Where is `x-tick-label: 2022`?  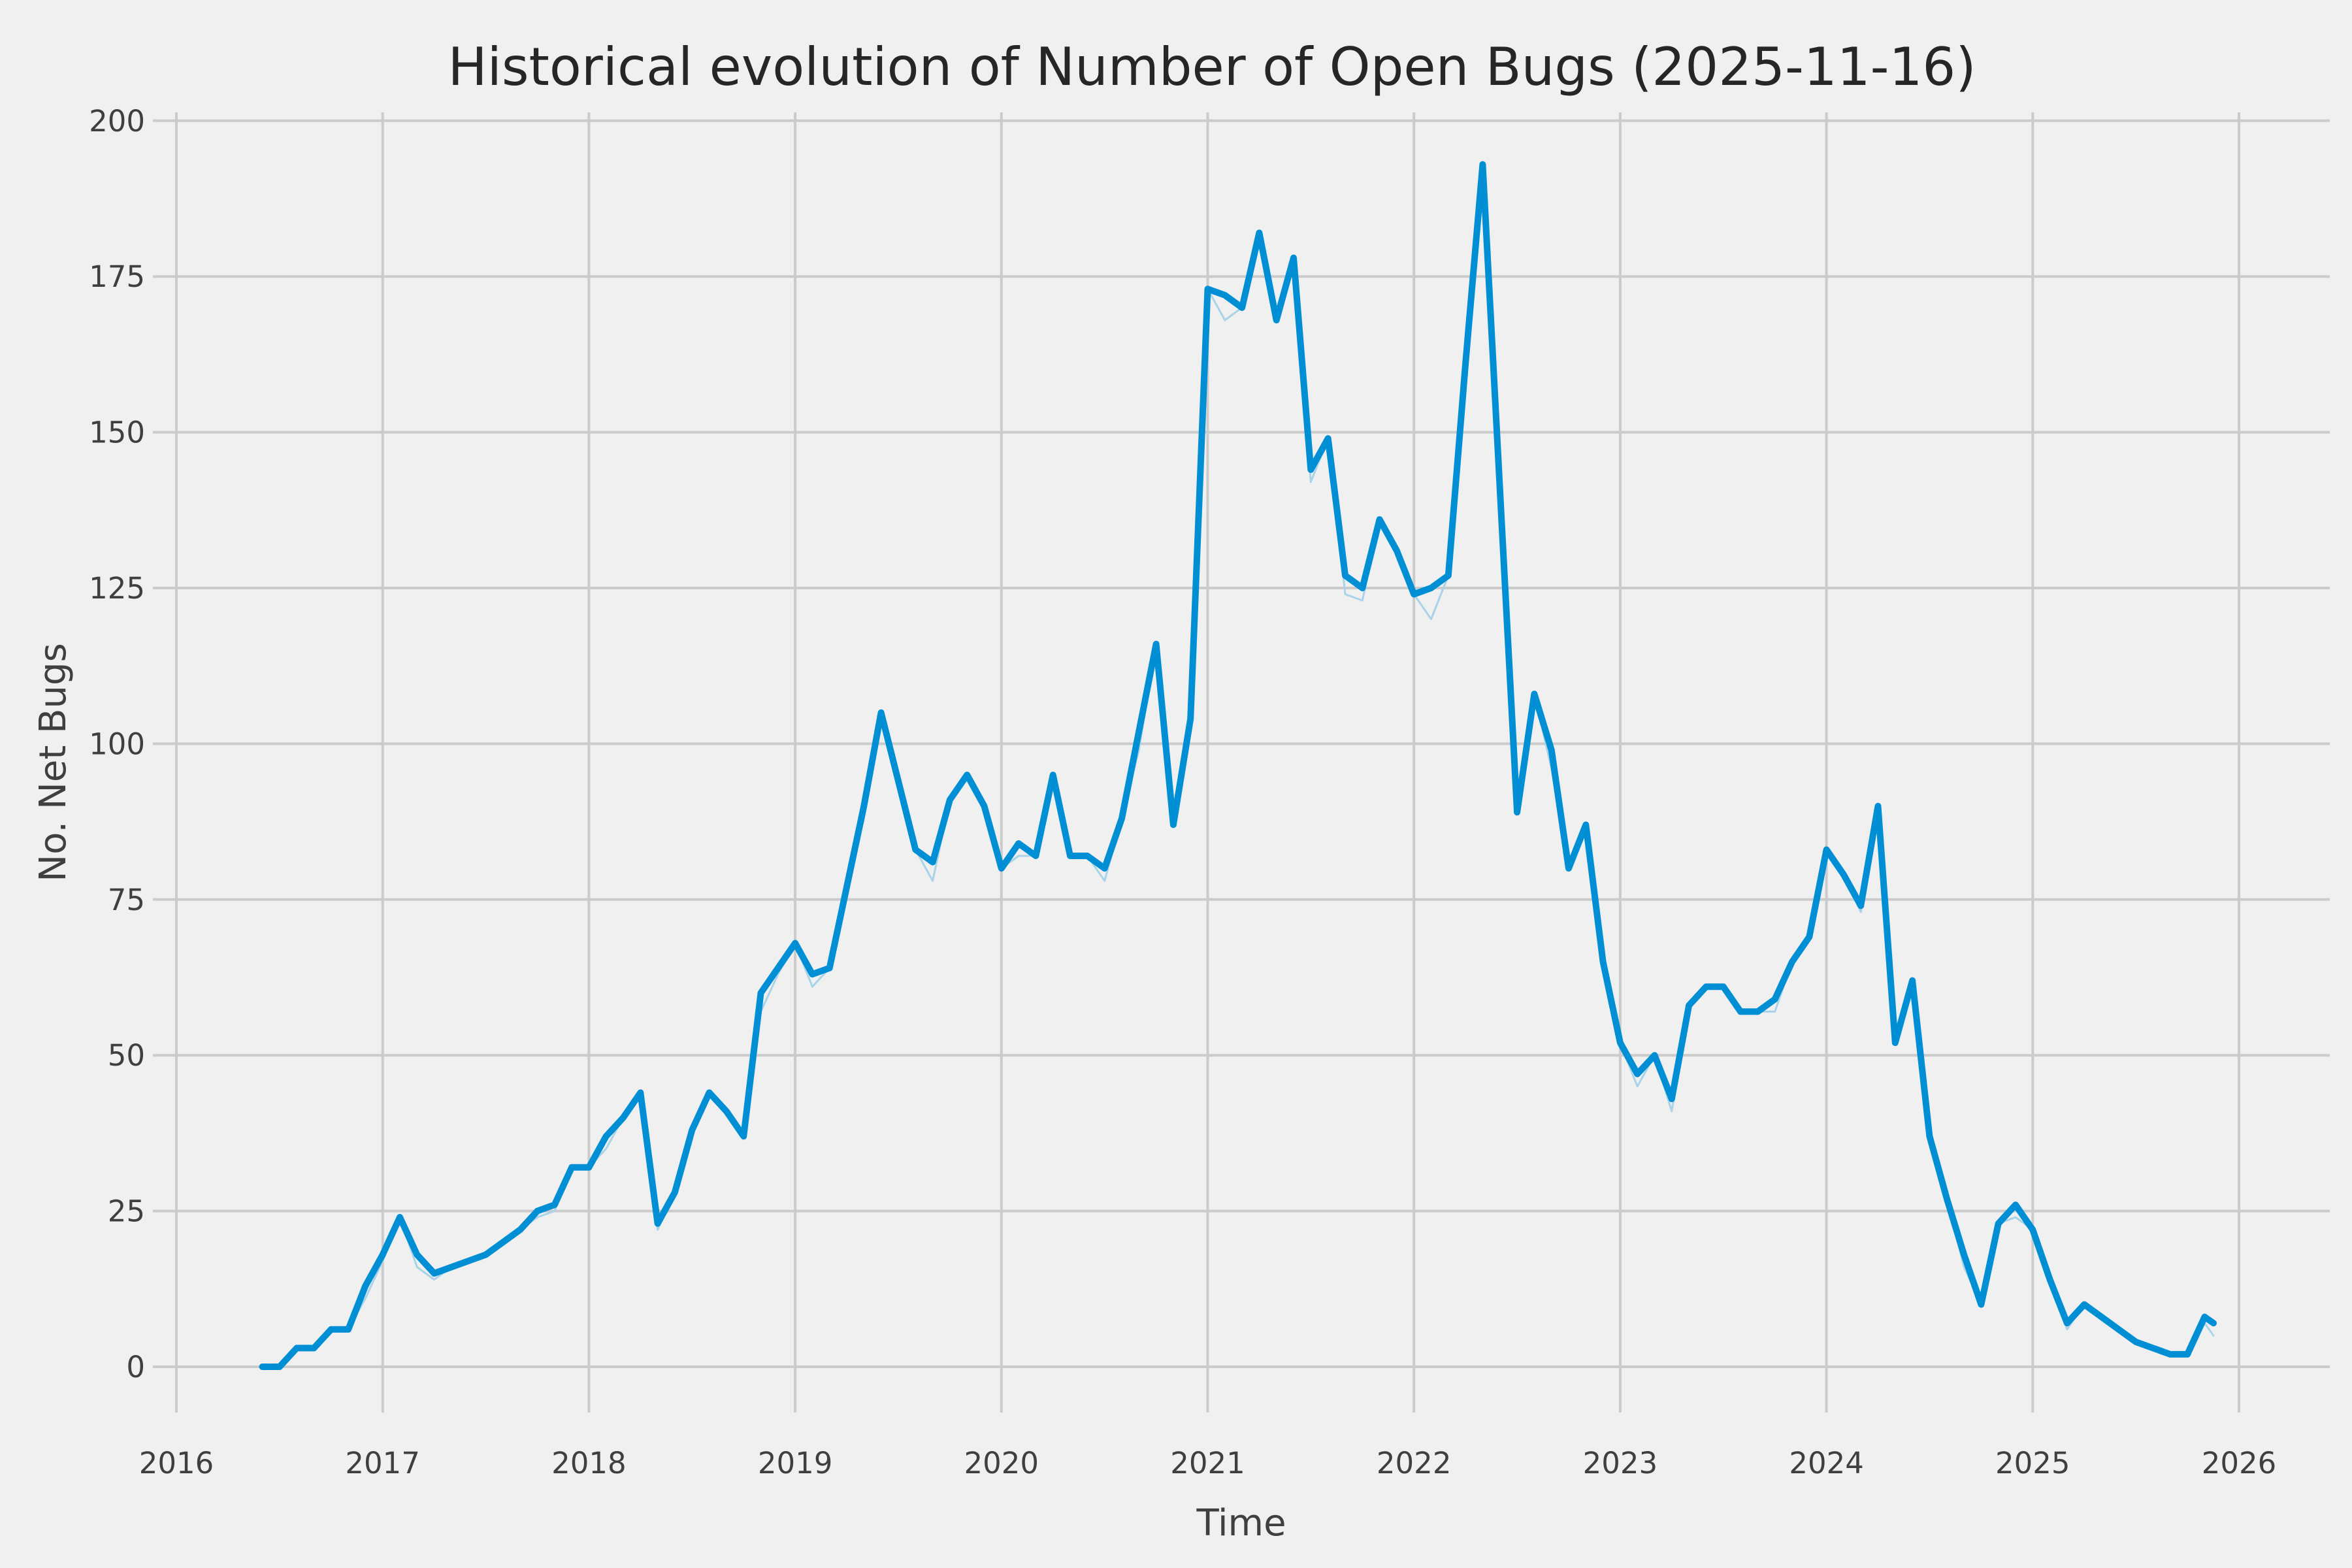
x-tick-label: 2022 is located at coordinates (1414, 1463).